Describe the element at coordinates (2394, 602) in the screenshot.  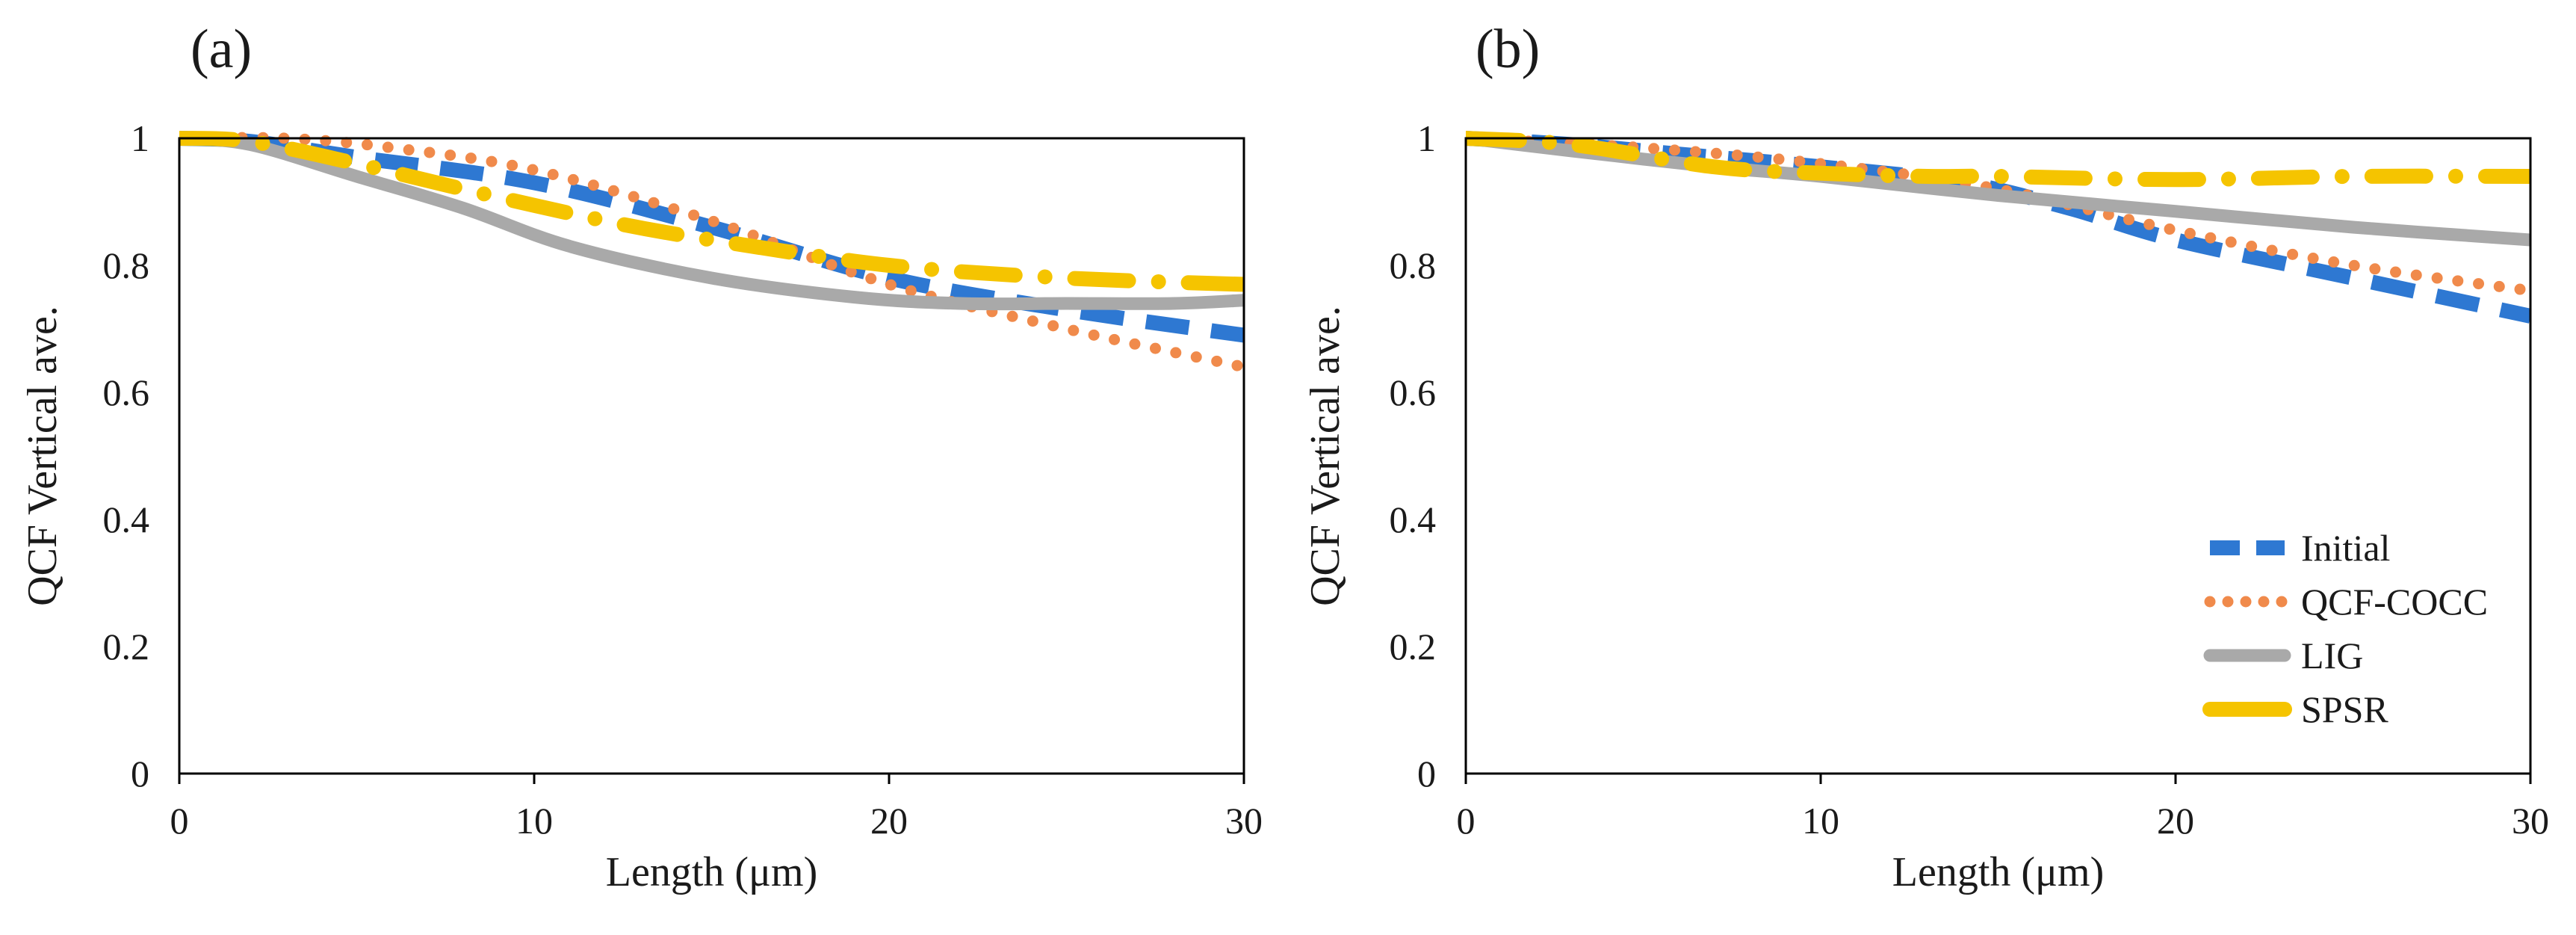
I see `legend-label-qcf-cocc: QCF-COCC` at that location.